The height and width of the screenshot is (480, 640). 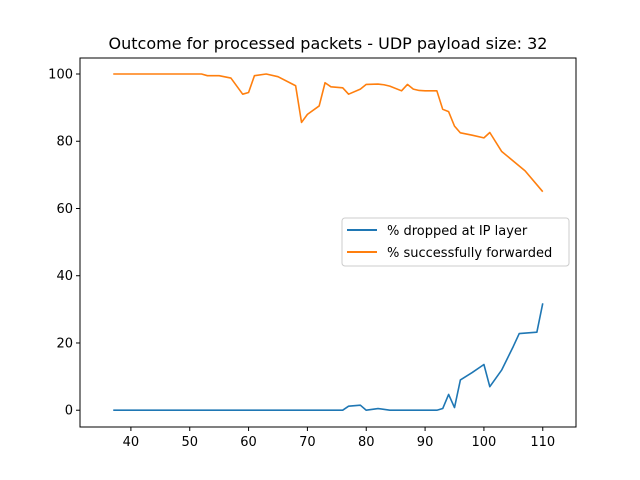 I want to click on x-tick-label: 70, so click(x=307, y=442).